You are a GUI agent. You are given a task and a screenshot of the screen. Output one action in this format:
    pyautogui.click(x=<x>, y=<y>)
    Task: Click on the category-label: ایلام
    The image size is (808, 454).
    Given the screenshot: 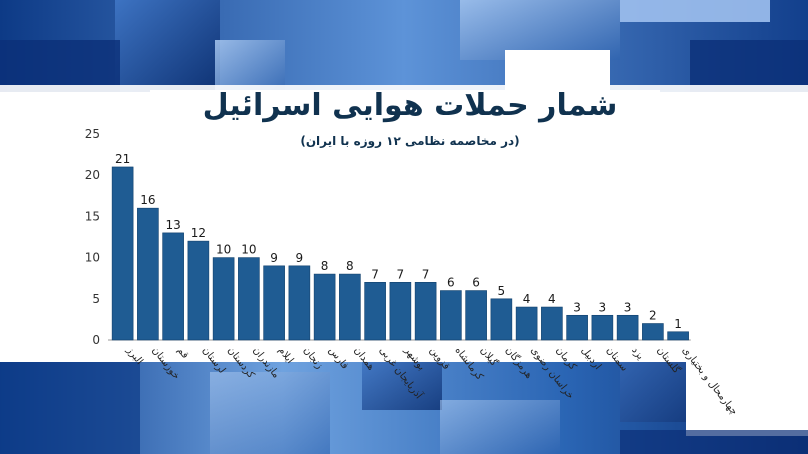 What is the action you would take?
    pyautogui.click(x=286, y=355)
    